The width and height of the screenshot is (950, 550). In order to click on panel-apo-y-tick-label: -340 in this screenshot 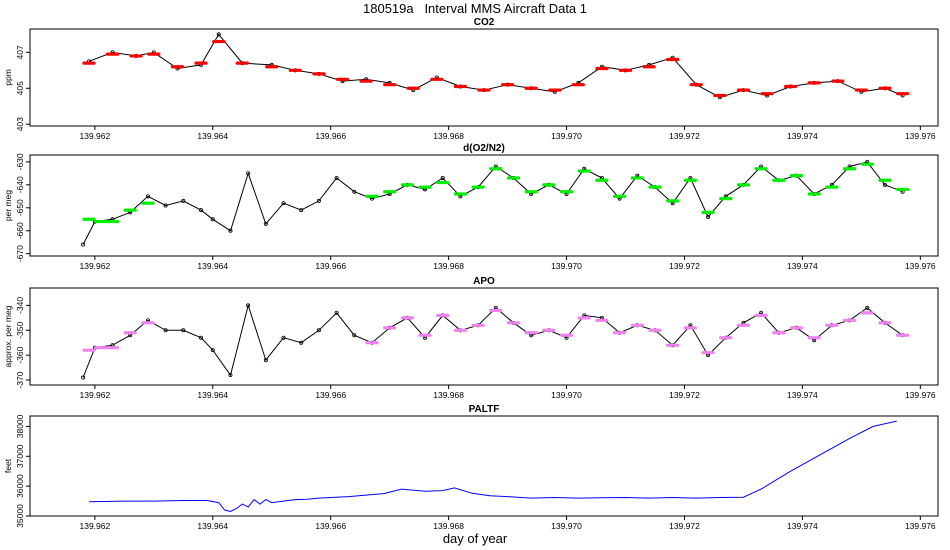, I will do `click(20, 305)`.